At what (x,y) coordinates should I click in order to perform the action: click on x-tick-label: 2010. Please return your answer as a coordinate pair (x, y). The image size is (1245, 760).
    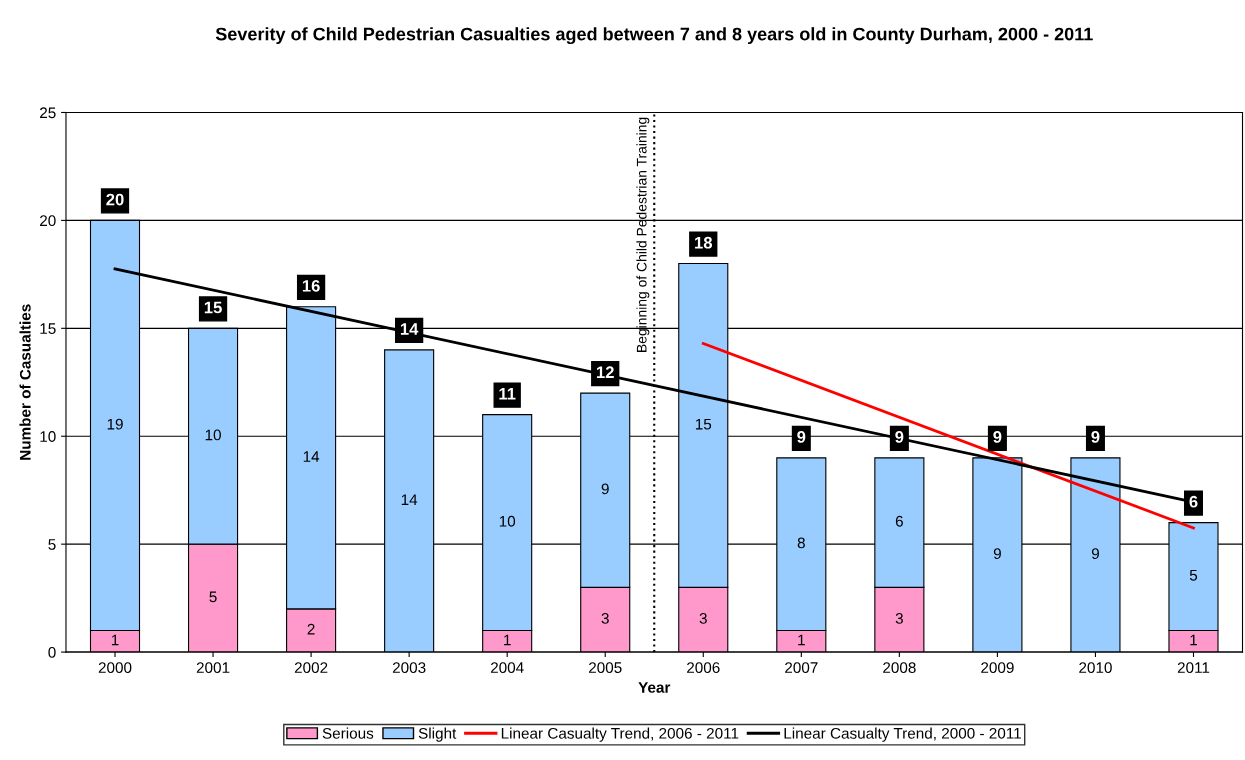
    Looking at the image, I should click on (1095, 668).